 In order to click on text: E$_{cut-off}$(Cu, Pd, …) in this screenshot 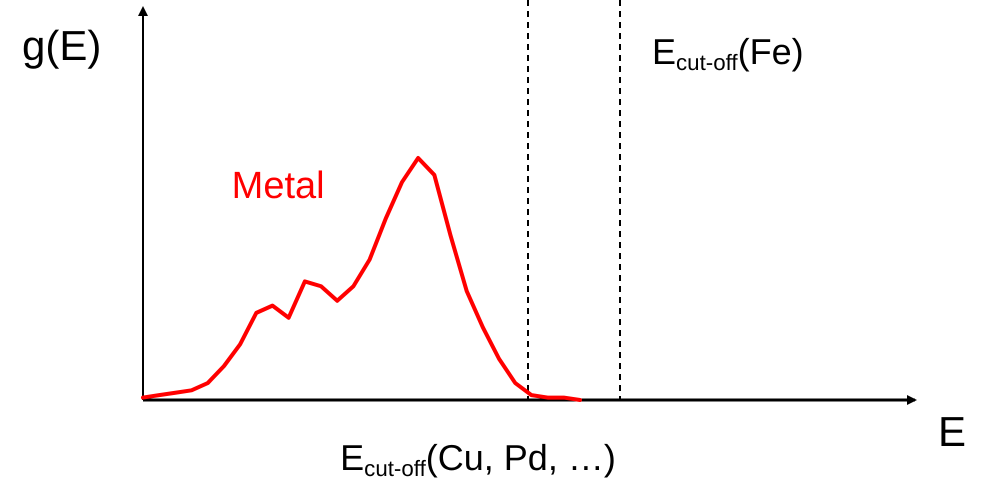, I will do `click(478, 458)`.